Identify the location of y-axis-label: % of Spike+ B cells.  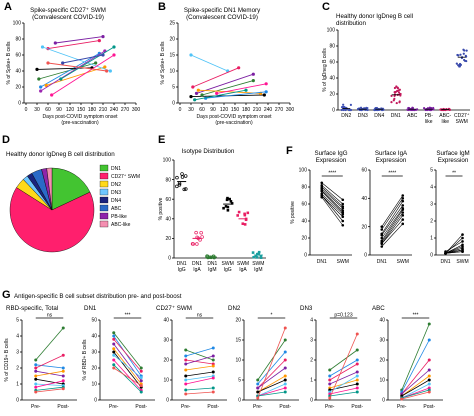
(163, 62).